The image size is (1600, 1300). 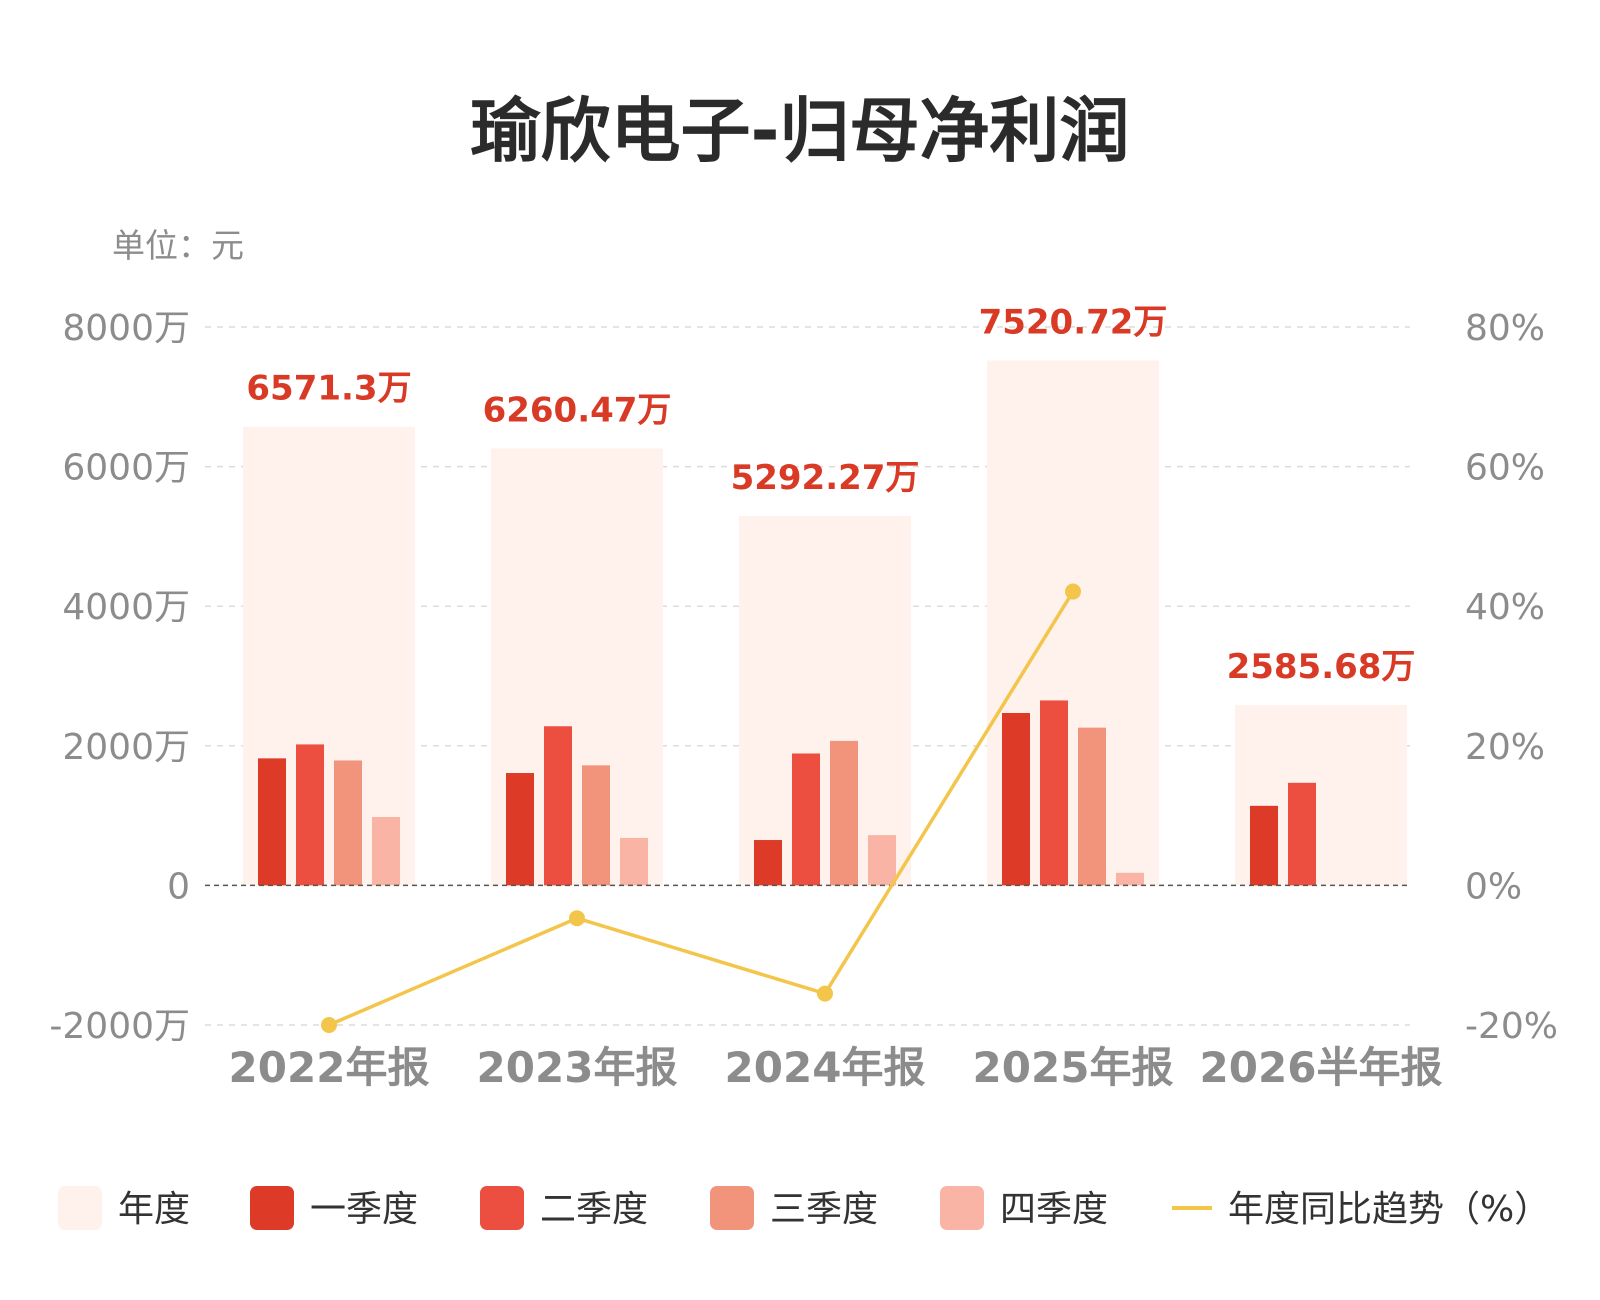 I want to click on legend-label: 二季度, so click(x=594, y=1209).